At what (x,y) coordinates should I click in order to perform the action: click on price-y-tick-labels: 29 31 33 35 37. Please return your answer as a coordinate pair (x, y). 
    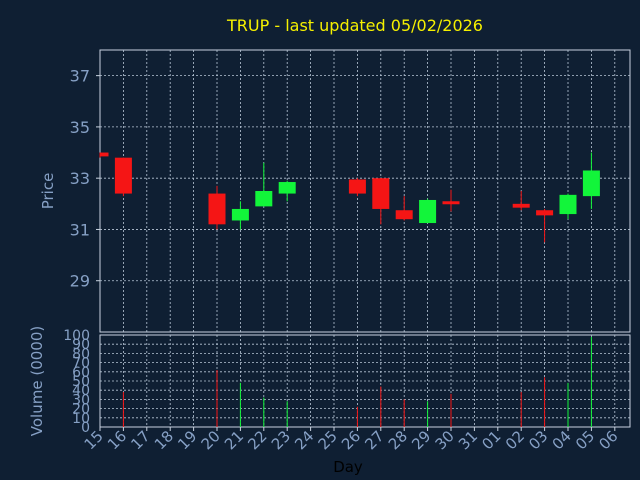
    Looking at the image, I should click on (85, 179).